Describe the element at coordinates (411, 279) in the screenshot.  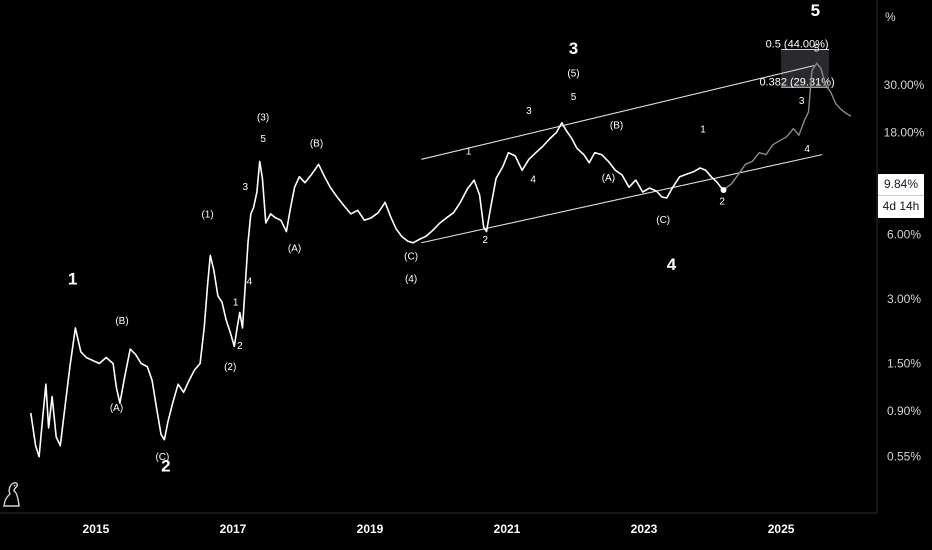
I see `minor-wave-label: (4)` at that location.